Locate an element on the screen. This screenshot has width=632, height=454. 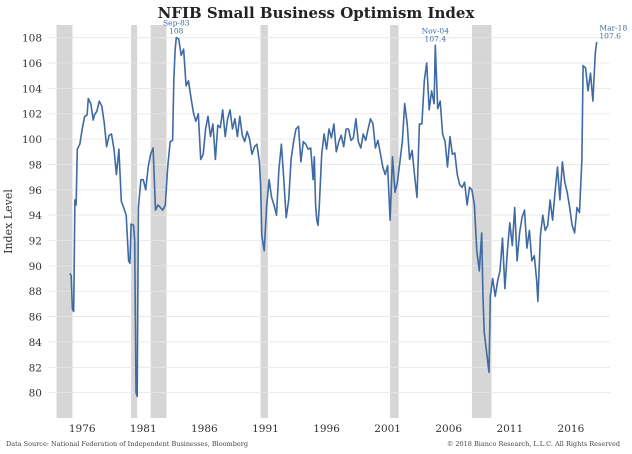
x-tick-label: 2001 is located at coordinates (387, 429).